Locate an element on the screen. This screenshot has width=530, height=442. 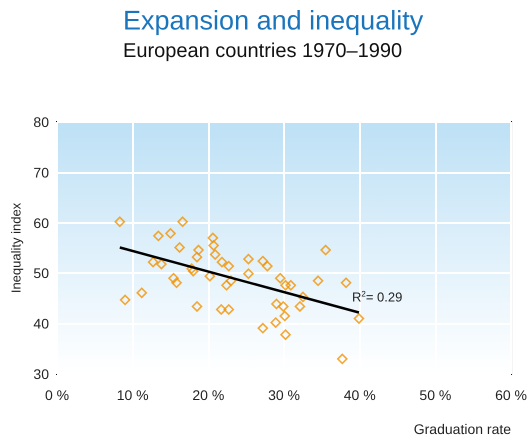
y-tick-label: 30 is located at coordinates (41, 374).